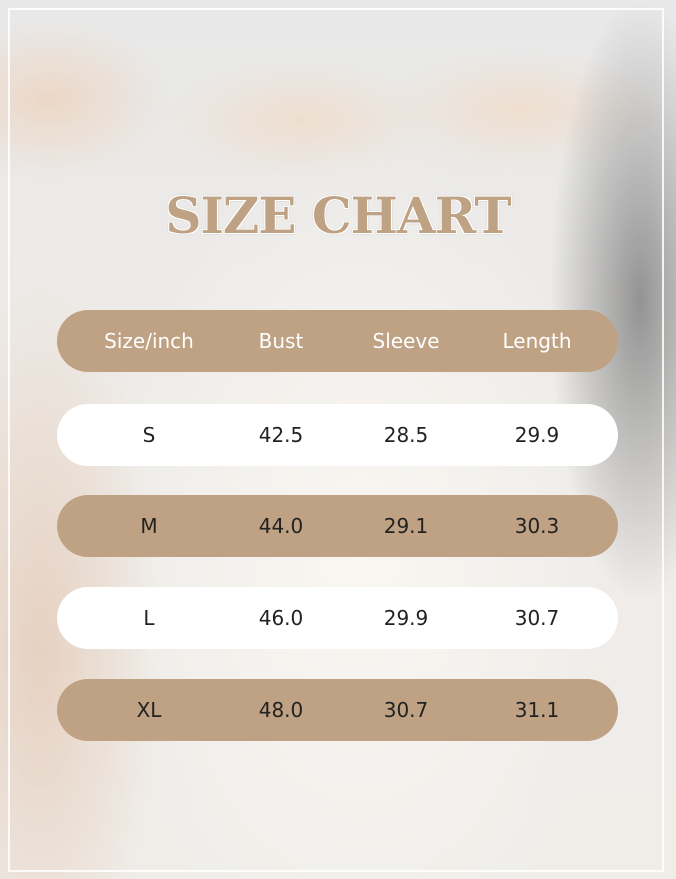 This screenshot has width=676, height=879. Describe the element at coordinates (281, 435) in the screenshot. I see `table-cell: 42.5` at that location.